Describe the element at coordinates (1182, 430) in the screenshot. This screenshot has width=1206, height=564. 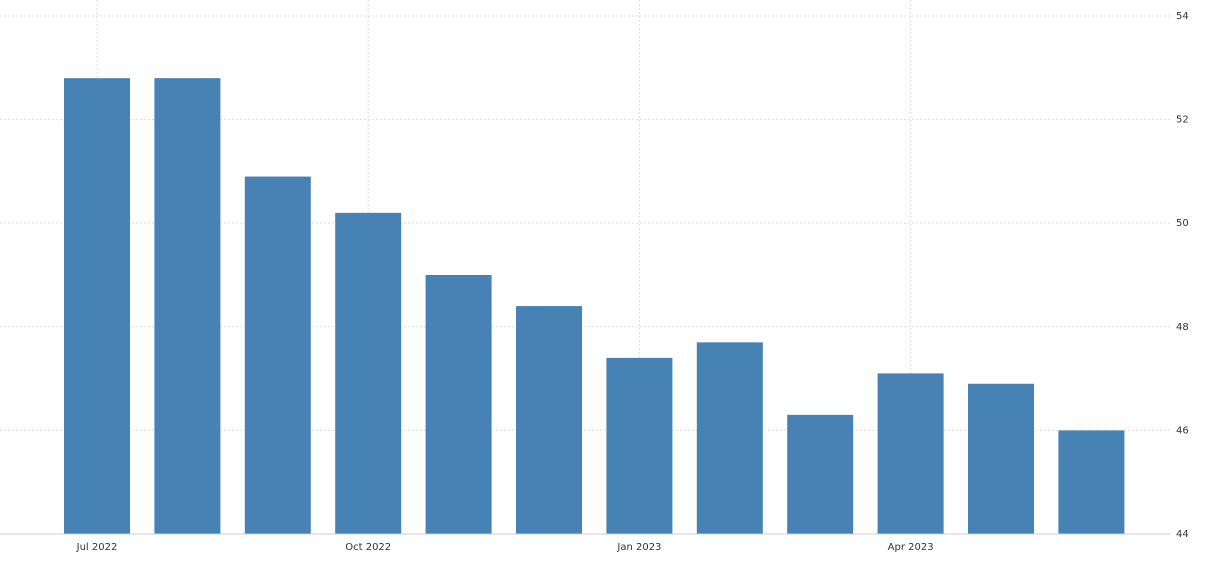
I see `y-tick-label: 46` at that location.